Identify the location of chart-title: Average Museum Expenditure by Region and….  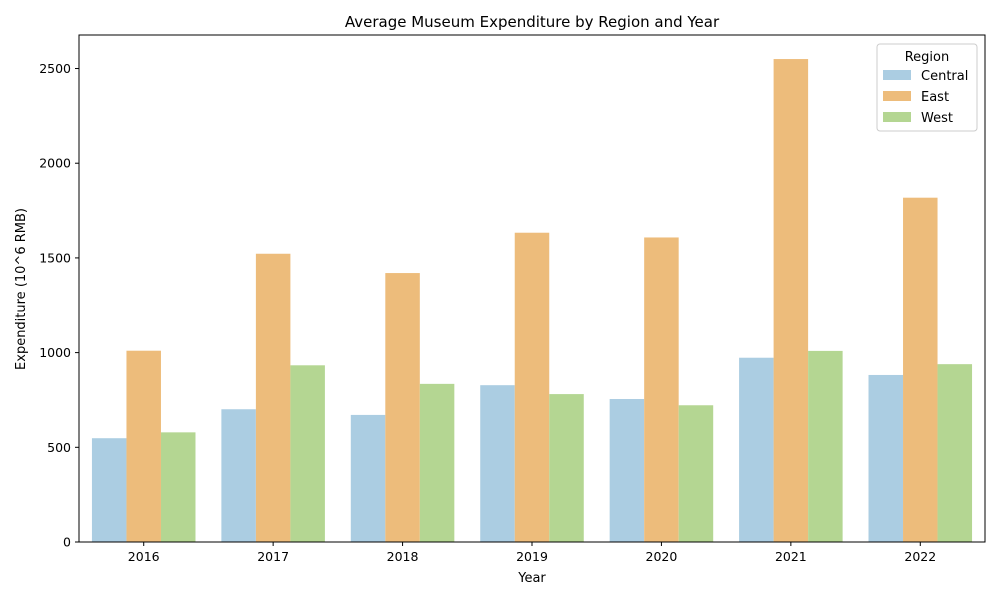
(532, 22).